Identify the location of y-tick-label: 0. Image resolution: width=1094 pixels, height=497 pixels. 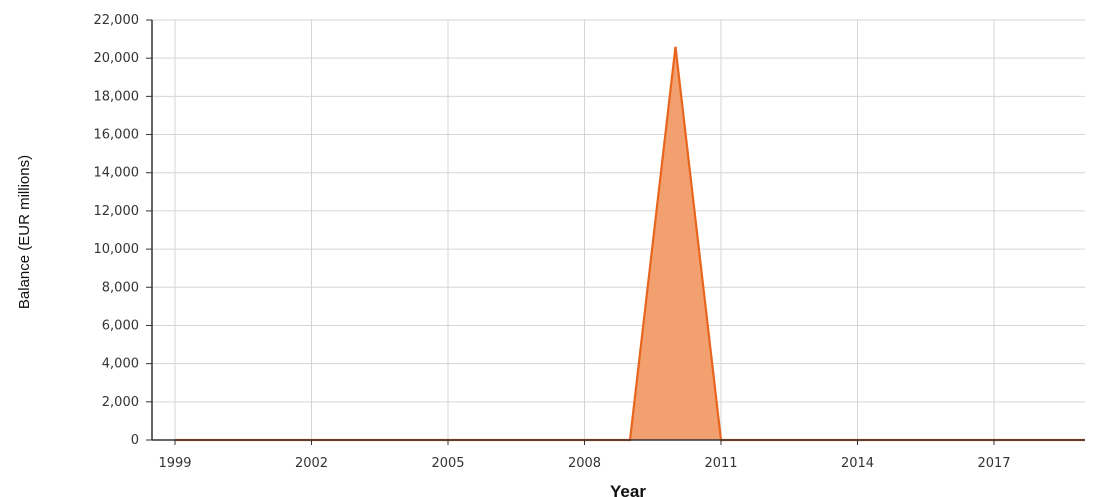
(135, 440).